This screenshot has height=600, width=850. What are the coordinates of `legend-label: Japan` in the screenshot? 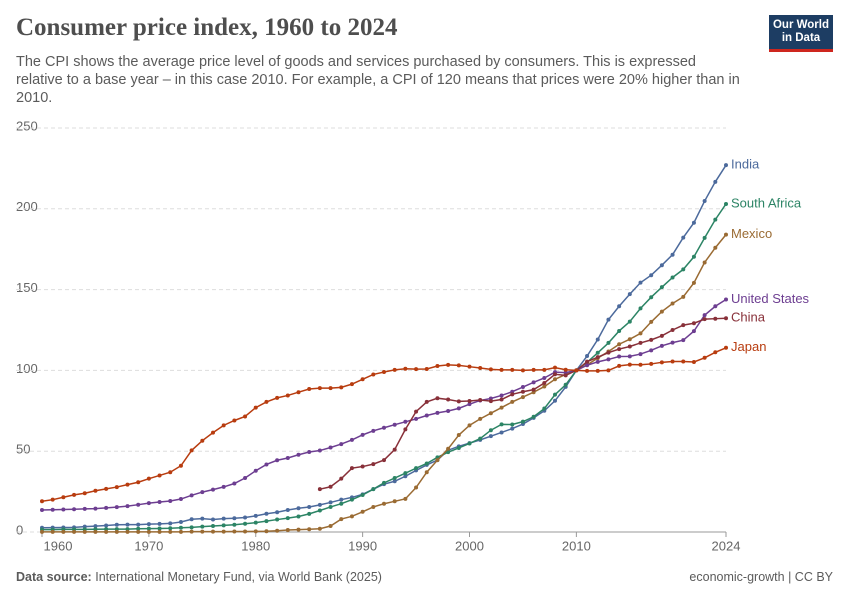 It's located at (748, 346).